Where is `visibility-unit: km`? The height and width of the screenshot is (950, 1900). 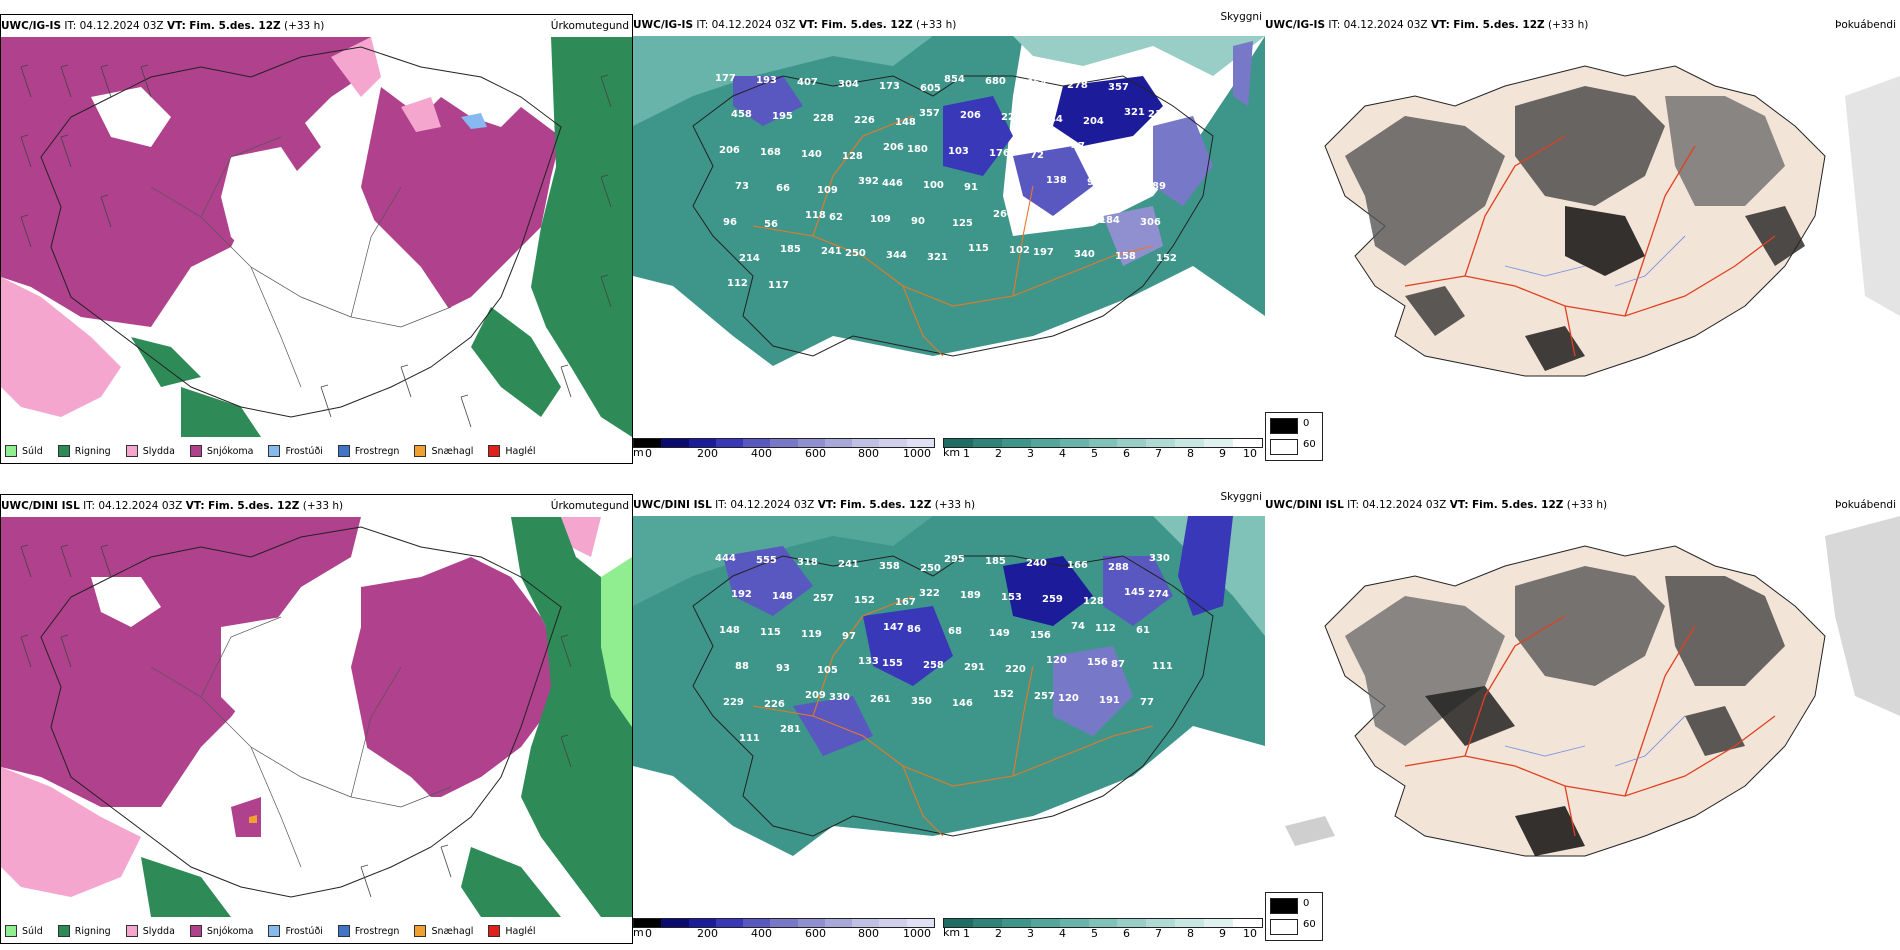
visibility-unit: km is located at coordinates (952, 452).